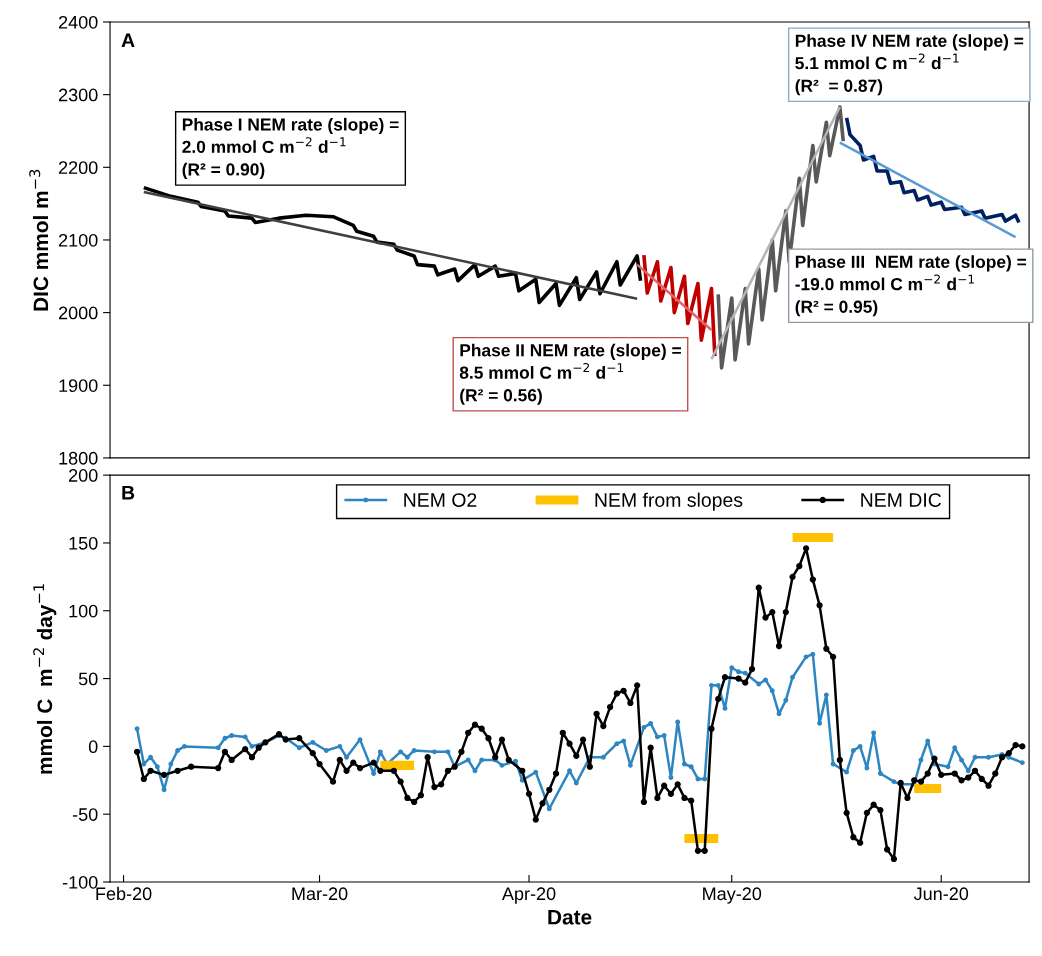 The width and height of the screenshot is (1042, 956). What do you see at coordinates (320, 894) in the screenshot?
I see `x-tick-label: Mar-20` at bounding box center [320, 894].